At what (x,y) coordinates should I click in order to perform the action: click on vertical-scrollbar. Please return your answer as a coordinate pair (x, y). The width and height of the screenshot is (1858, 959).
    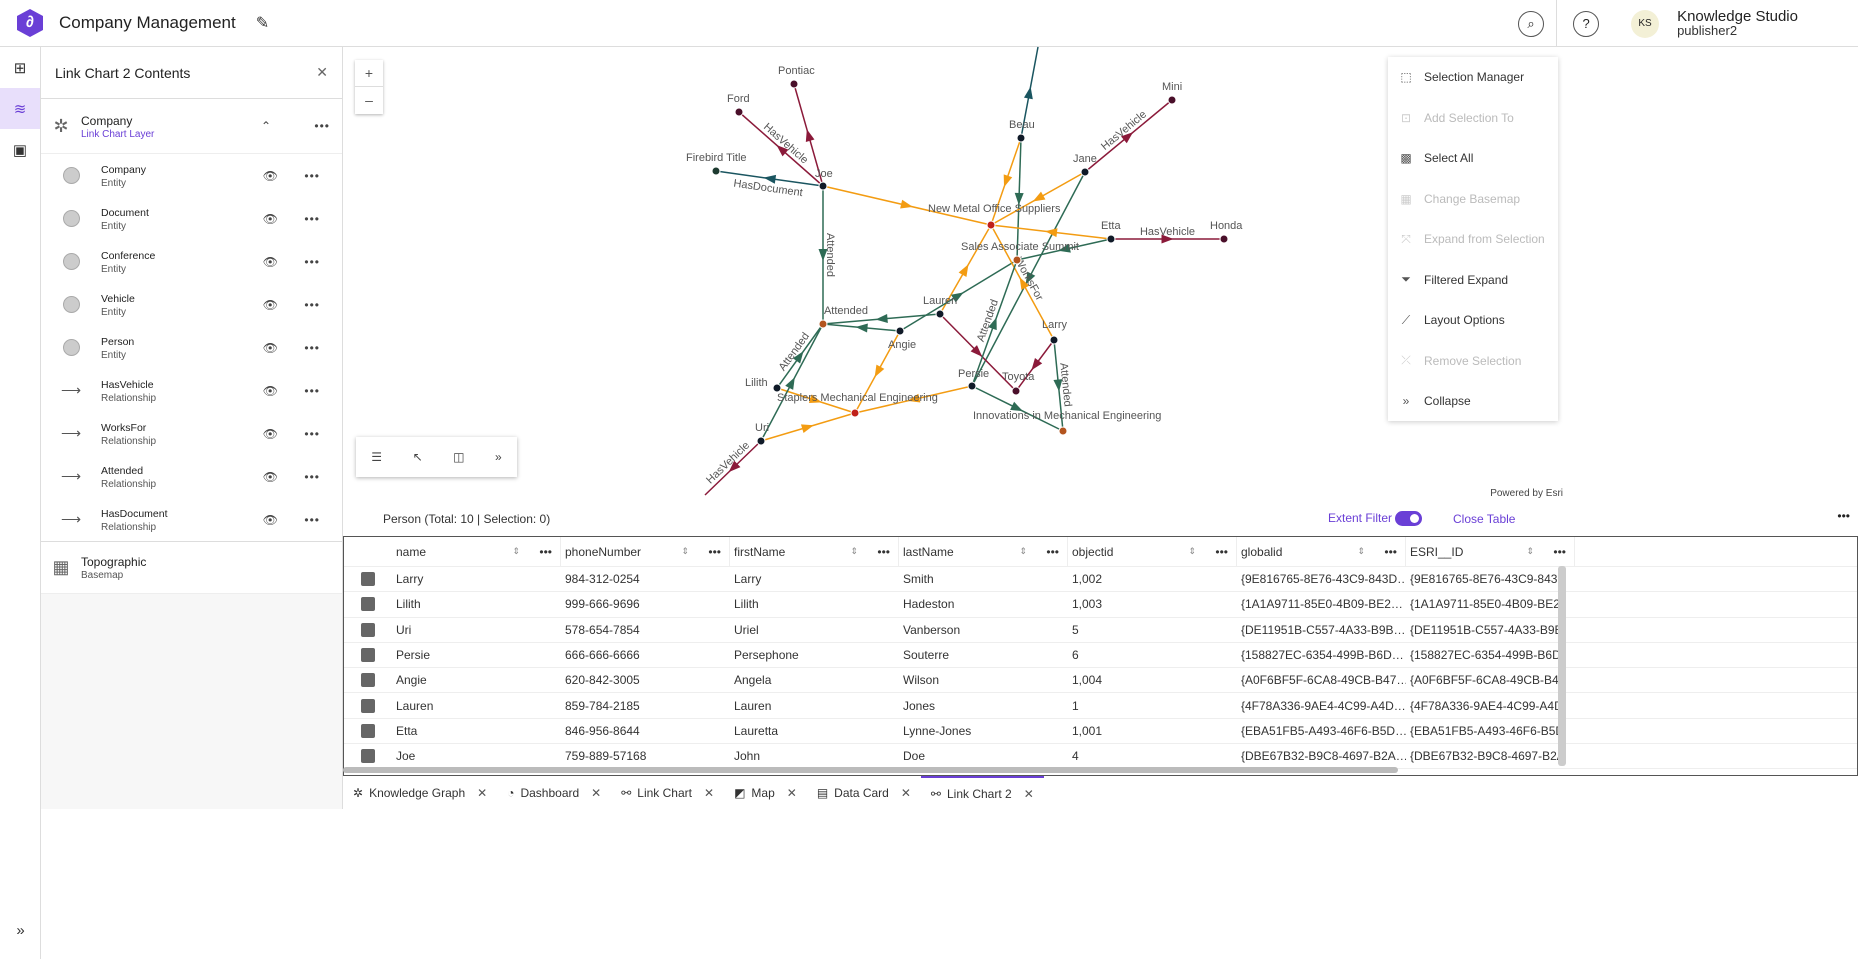
    Looking at the image, I should click on (1562, 666).